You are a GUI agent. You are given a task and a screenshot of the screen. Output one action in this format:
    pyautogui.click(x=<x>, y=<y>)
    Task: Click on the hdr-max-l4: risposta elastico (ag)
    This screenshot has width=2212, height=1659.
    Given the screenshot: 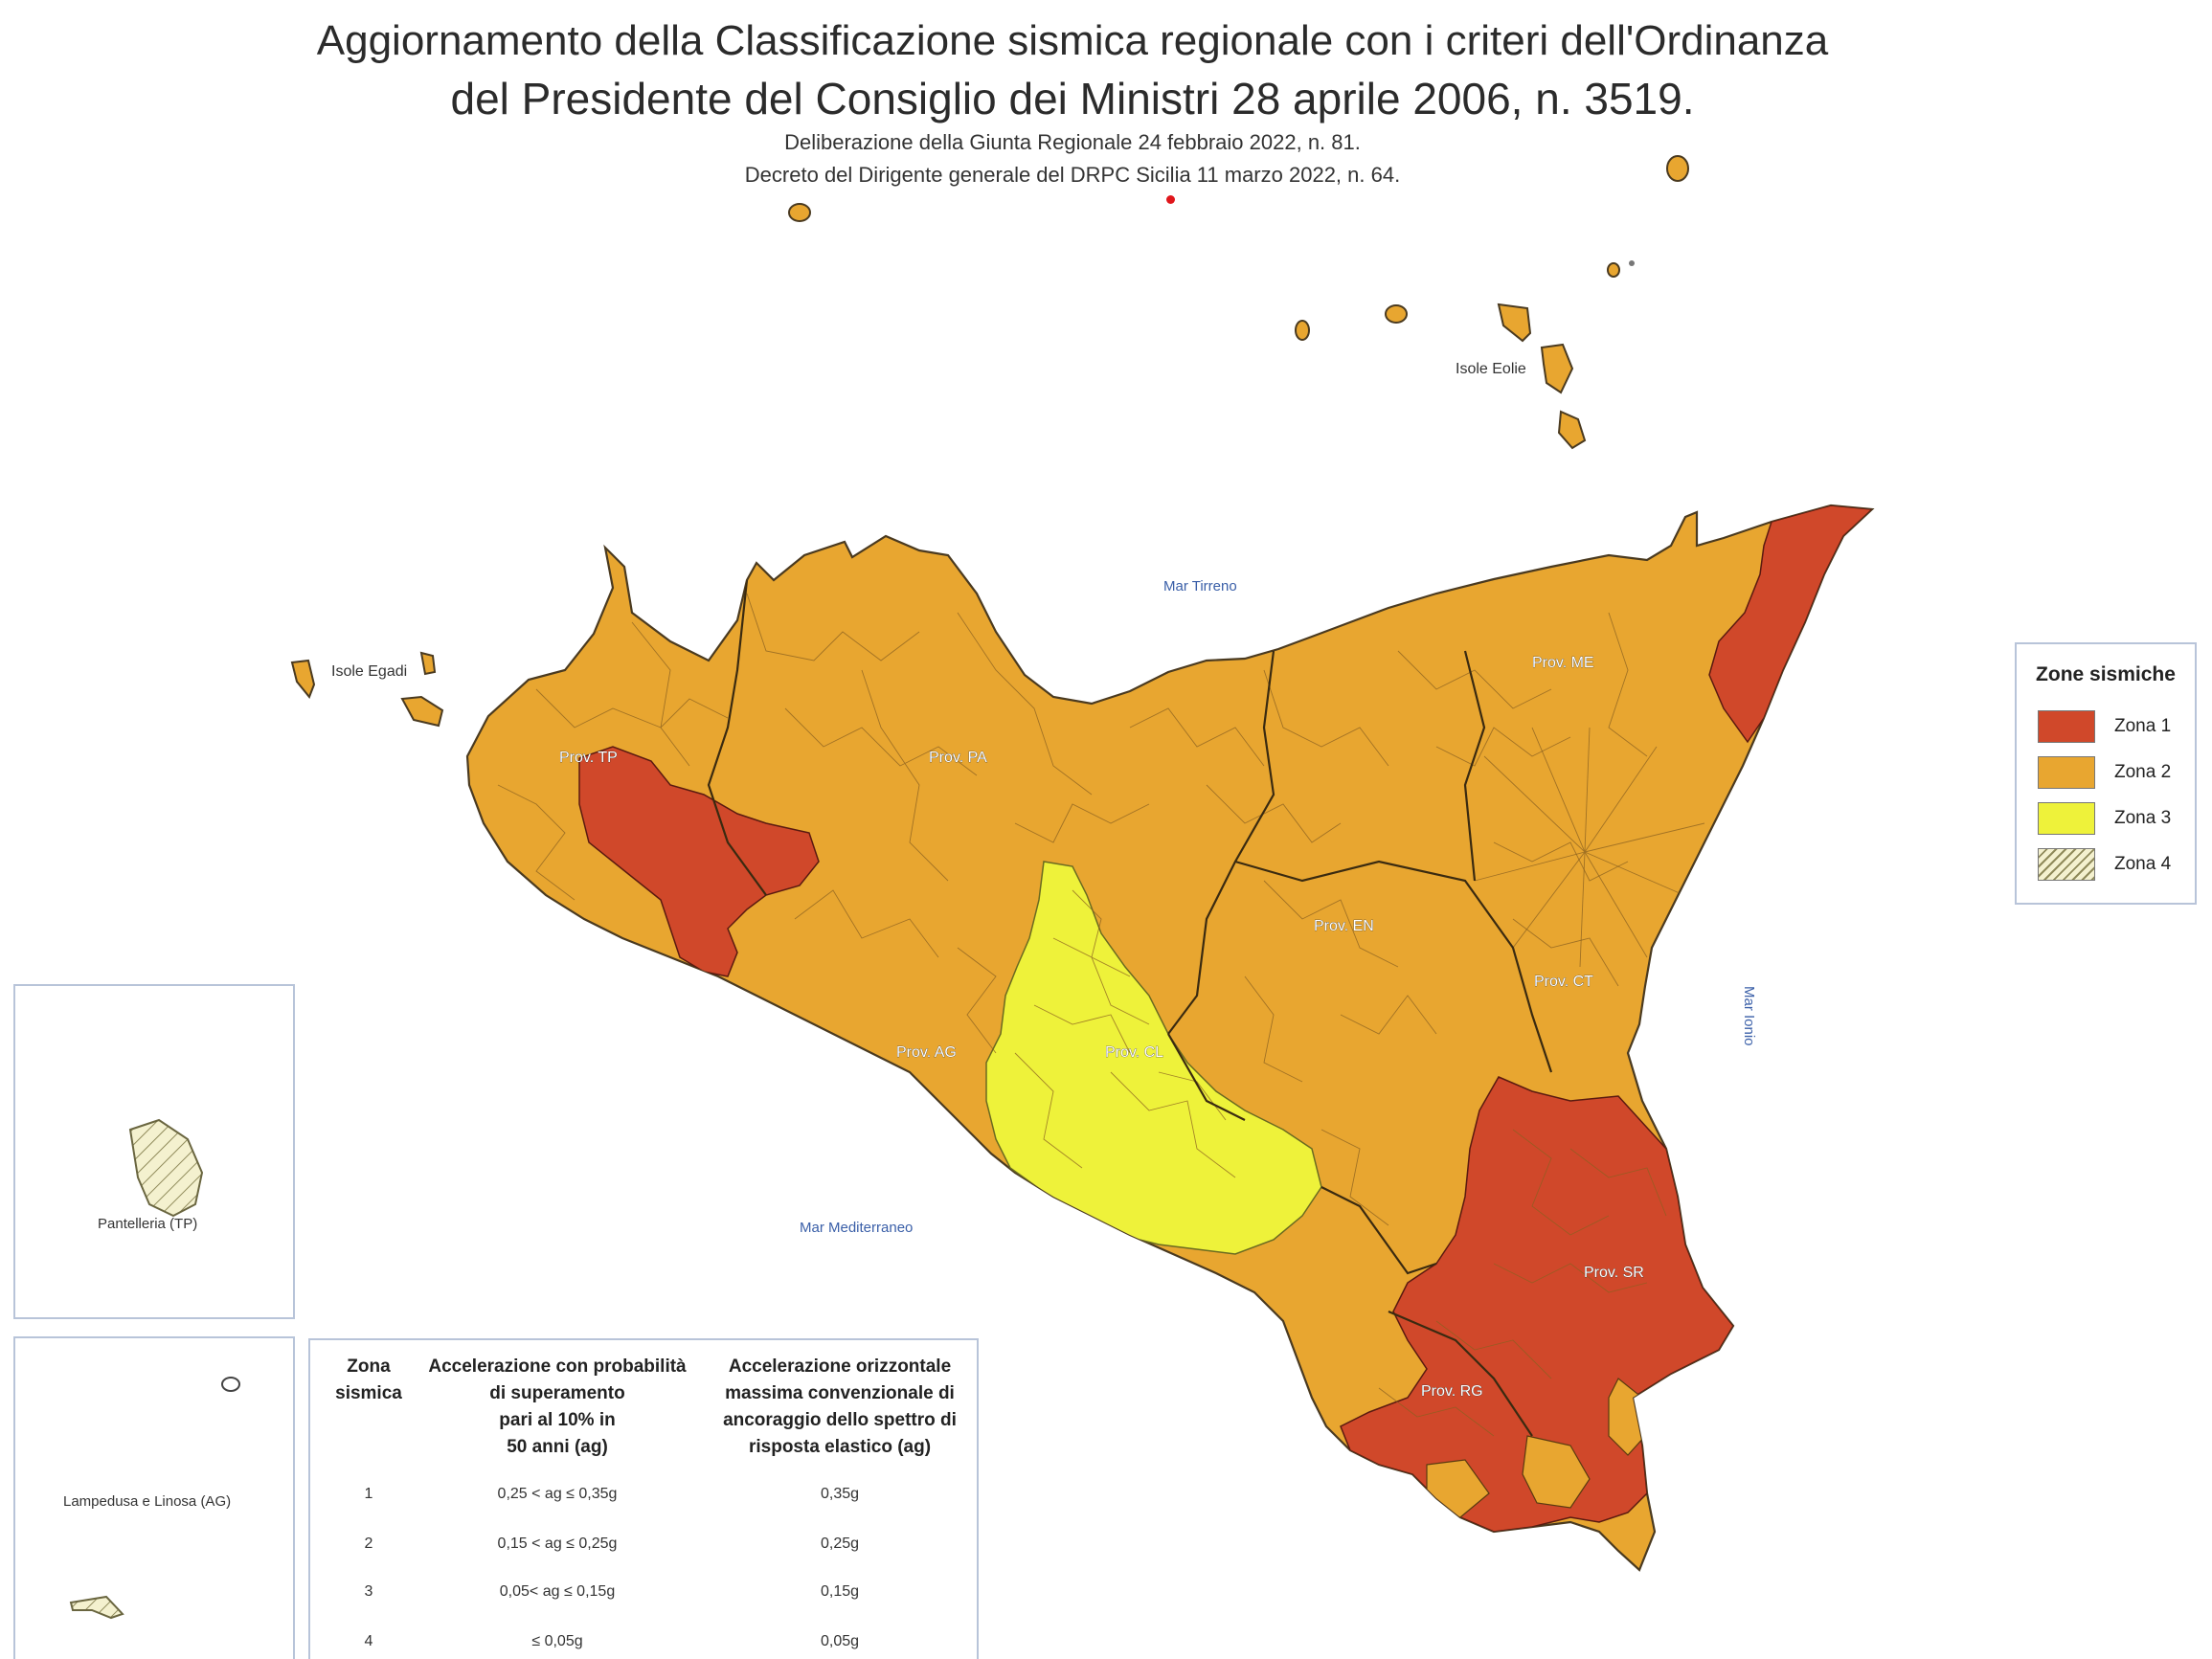 What is the action you would take?
    pyautogui.click(x=840, y=1447)
    